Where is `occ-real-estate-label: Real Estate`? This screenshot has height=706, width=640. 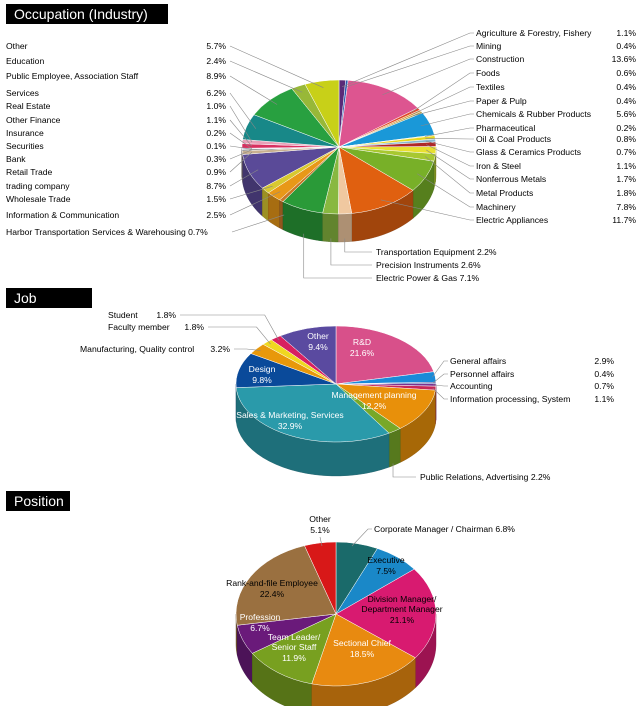 occ-real-estate-label: Real Estate is located at coordinates (28, 106).